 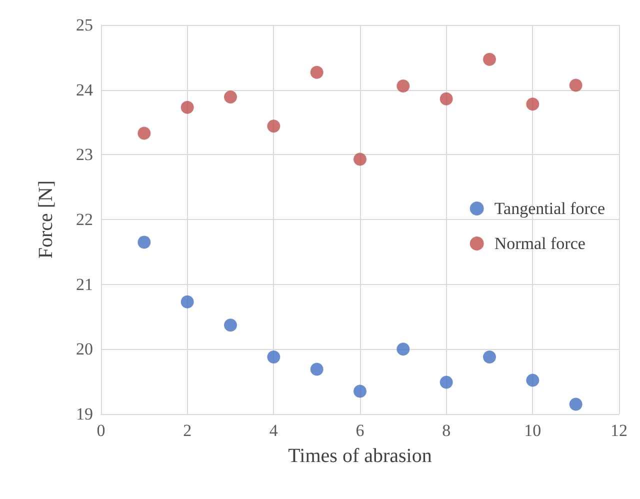 What do you see at coordinates (540, 243) in the screenshot?
I see `legend-label: Normal force` at bounding box center [540, 243].